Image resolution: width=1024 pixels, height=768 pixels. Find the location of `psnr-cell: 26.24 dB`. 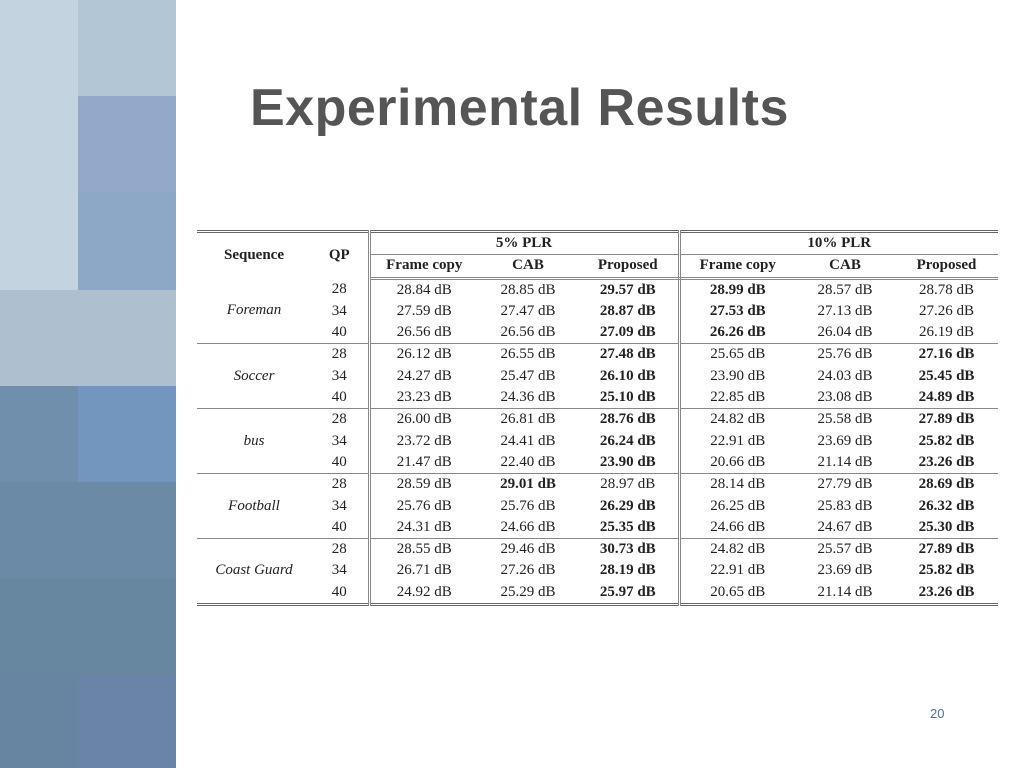

psnr-cell: 26.24 dB is located at coordinates (629, 441).